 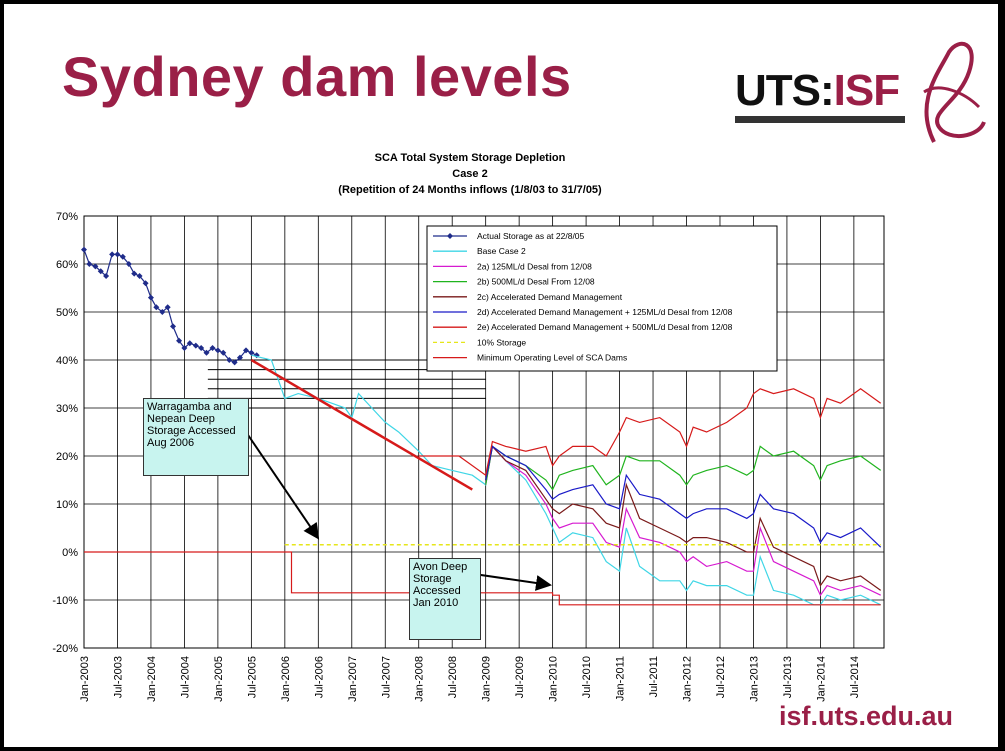 What do you see at coordinates (67, 265) in the screenshot?
I see `y-tick-label: 60%` at bounding box center [67, 265].